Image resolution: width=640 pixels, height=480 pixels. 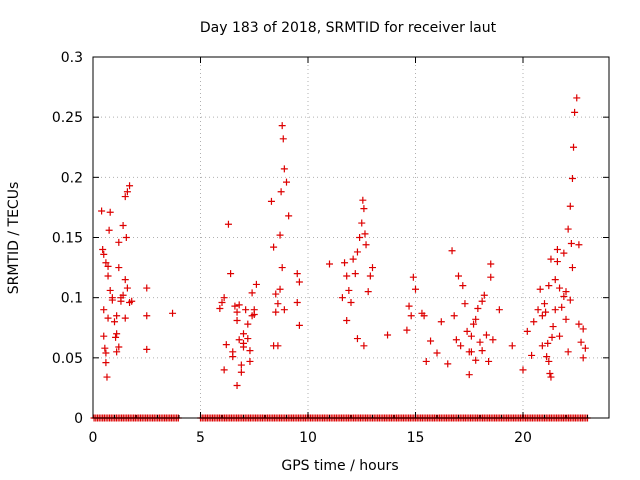 What do you see at coordinates (72, 58) in the screenshot?
I see `y-tick-label: 0.3` at bounding box center [72, 58].